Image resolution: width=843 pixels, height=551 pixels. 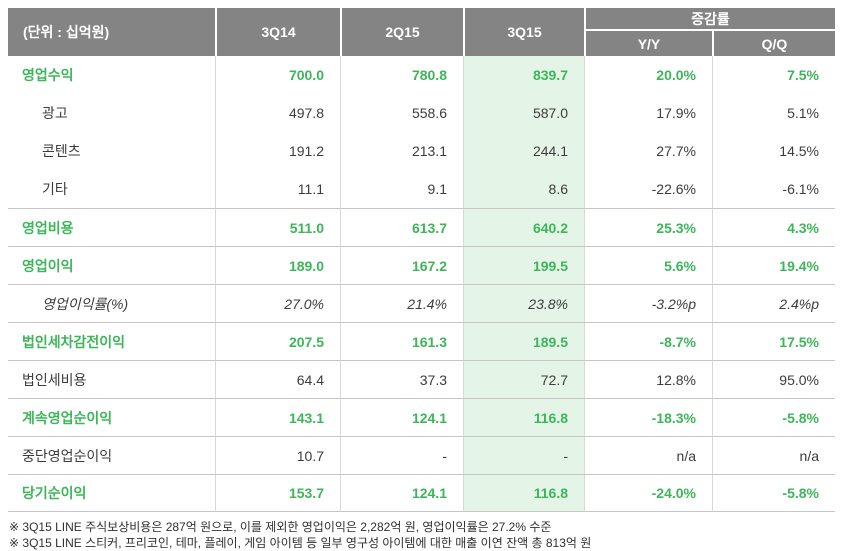 I want to click on cell-2q15: 9.1, so click(x=401, y=189).